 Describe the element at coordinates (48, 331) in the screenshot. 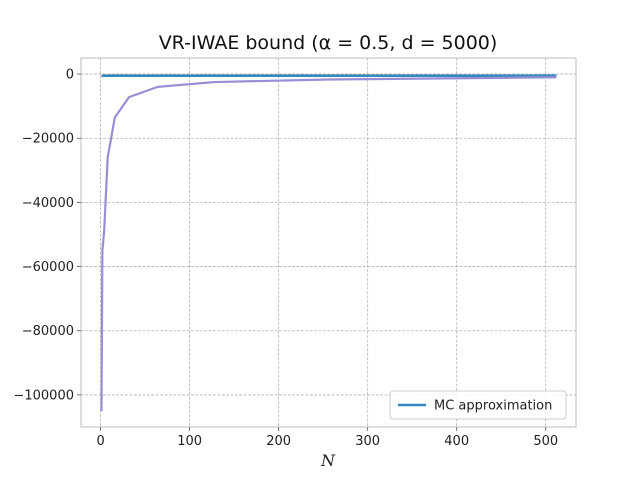

I see `y-tick-label: −80000` at that location.